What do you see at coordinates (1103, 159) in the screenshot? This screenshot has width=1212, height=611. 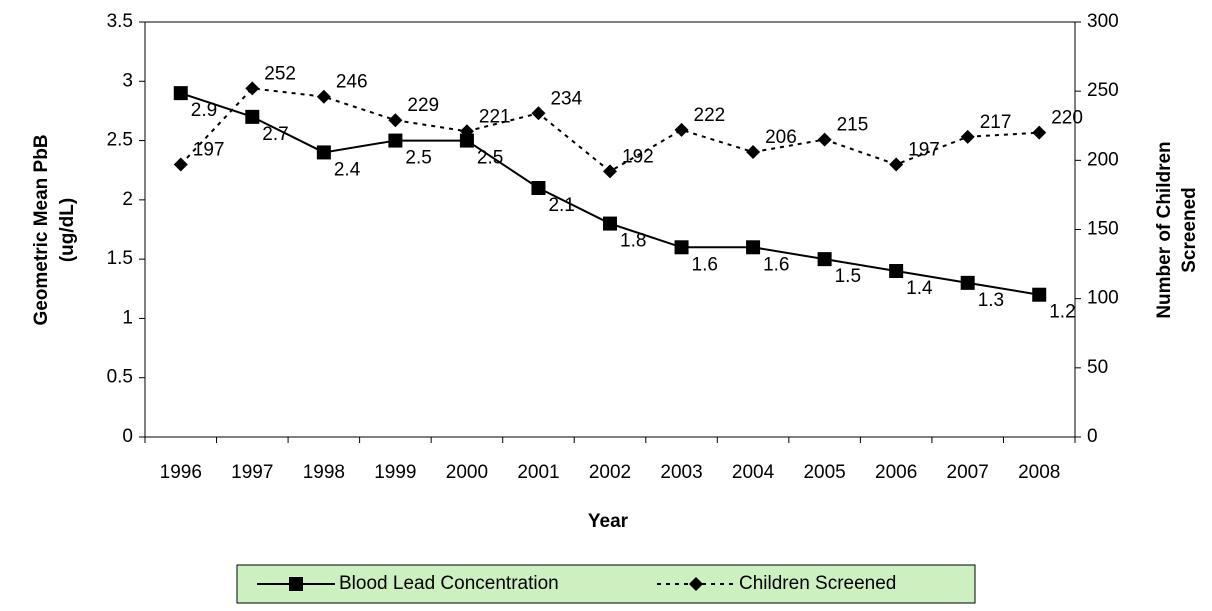 I see `y2-tick-label: 200` at bounding box center [1103, 159].